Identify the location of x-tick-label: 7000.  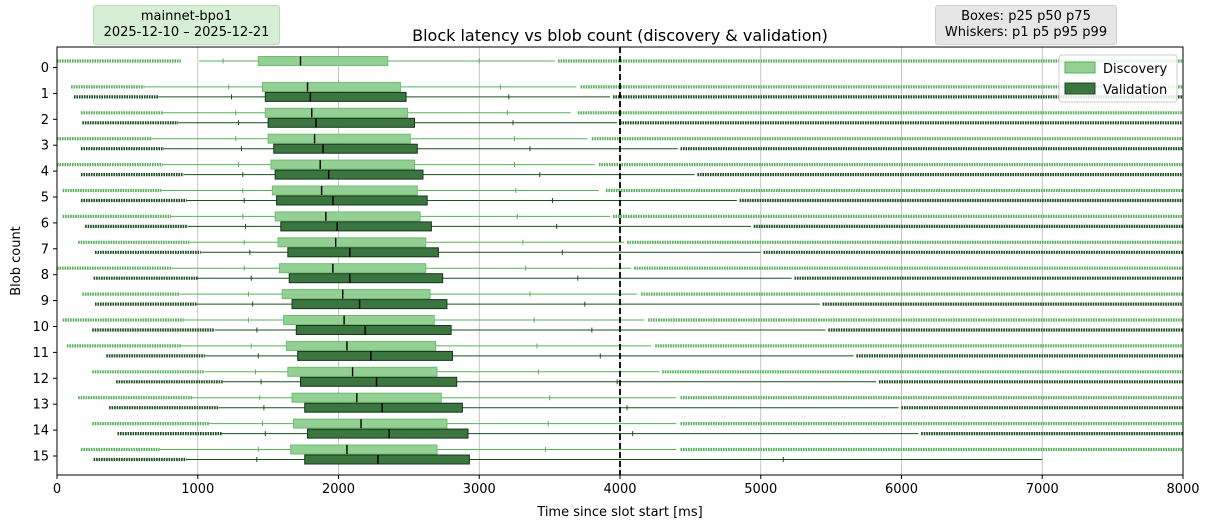
(1042, 489).